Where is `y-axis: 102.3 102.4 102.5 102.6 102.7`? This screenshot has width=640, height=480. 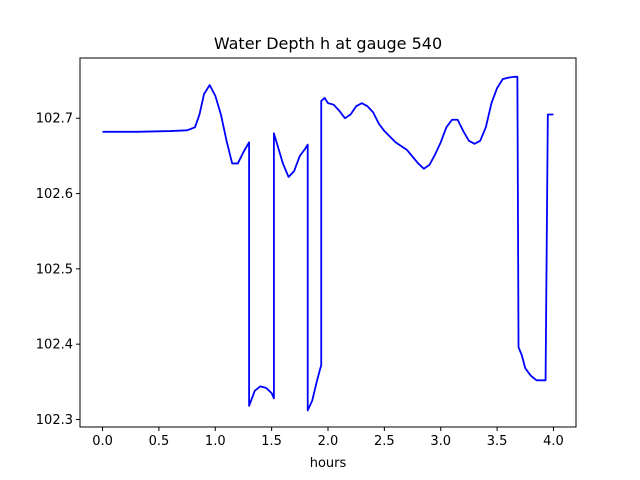 y-axis: 102.3 102.4 102.5 102.6 102.7 is located at coordinates (58, 270).